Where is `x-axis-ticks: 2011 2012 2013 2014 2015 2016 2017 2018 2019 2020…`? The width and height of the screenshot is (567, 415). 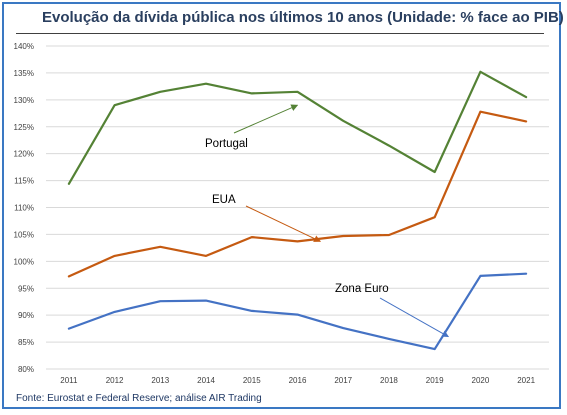 x-axis-ticks: 2011 2012 2013 2014 2015 2016 2017 2018 2019 2020… is located at coordinates (297, 380).